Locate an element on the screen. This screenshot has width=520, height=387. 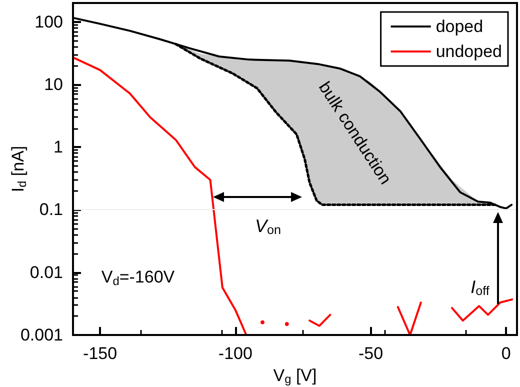
x-tick-label: -150 is located at coordinates (100, 353).